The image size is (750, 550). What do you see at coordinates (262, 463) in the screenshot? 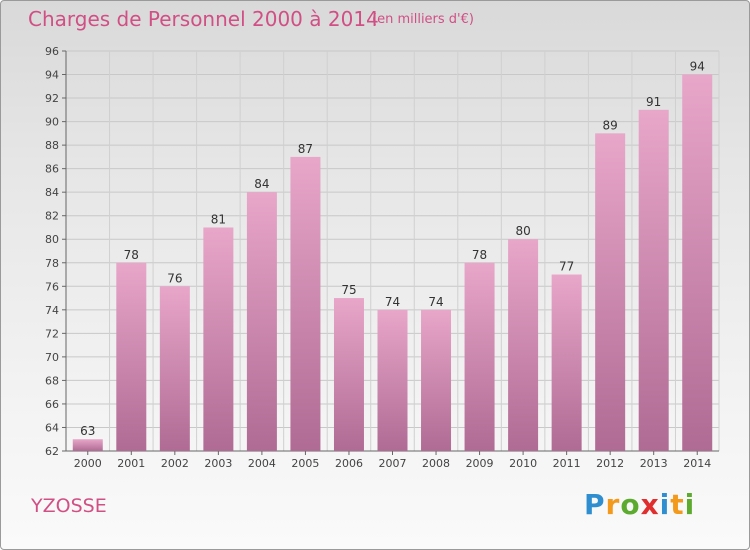
I see `x-tick-label: 2004` at bounding box center [262, 463].